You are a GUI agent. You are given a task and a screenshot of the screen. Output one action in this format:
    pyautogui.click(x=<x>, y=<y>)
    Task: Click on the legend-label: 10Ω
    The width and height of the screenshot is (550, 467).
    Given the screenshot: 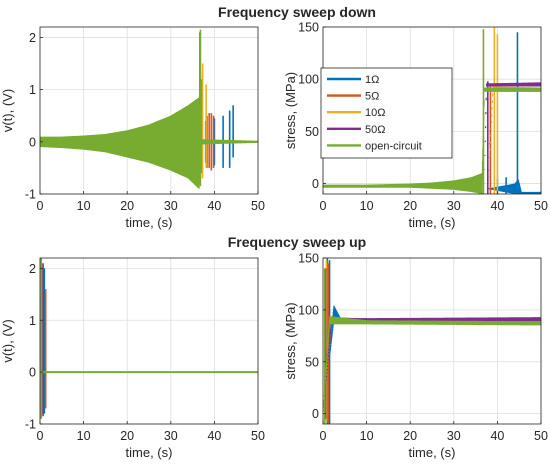 What is the action you would take?
    pyautogui.click(x=375, y=113)
    